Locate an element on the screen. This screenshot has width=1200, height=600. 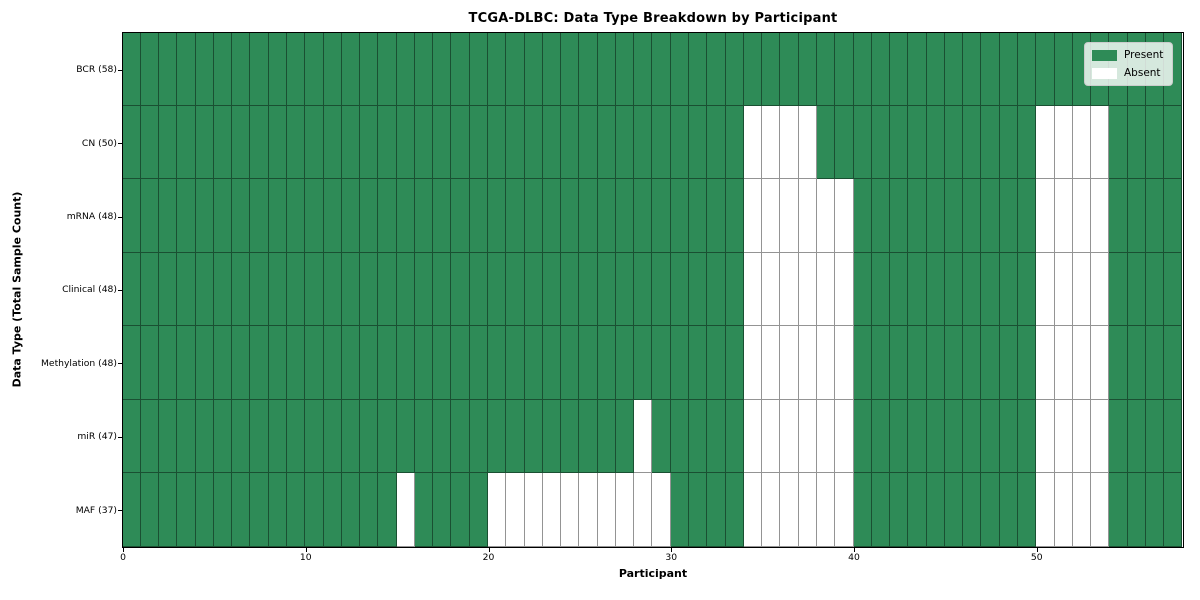
y-tick-label: MAF (37) is located at coordinates (96, 510).